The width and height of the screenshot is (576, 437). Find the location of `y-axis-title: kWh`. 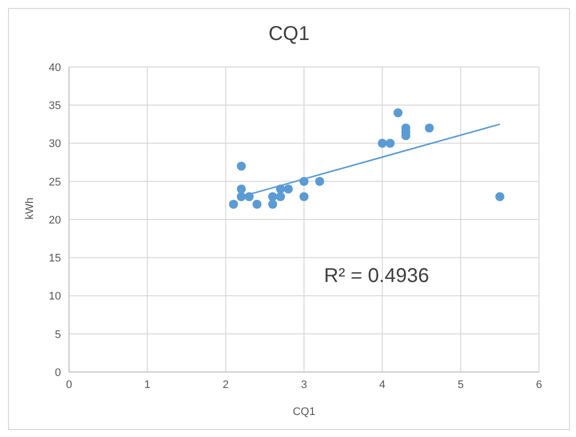

y-axis-title: kWh is located at coordinates (30, 209).